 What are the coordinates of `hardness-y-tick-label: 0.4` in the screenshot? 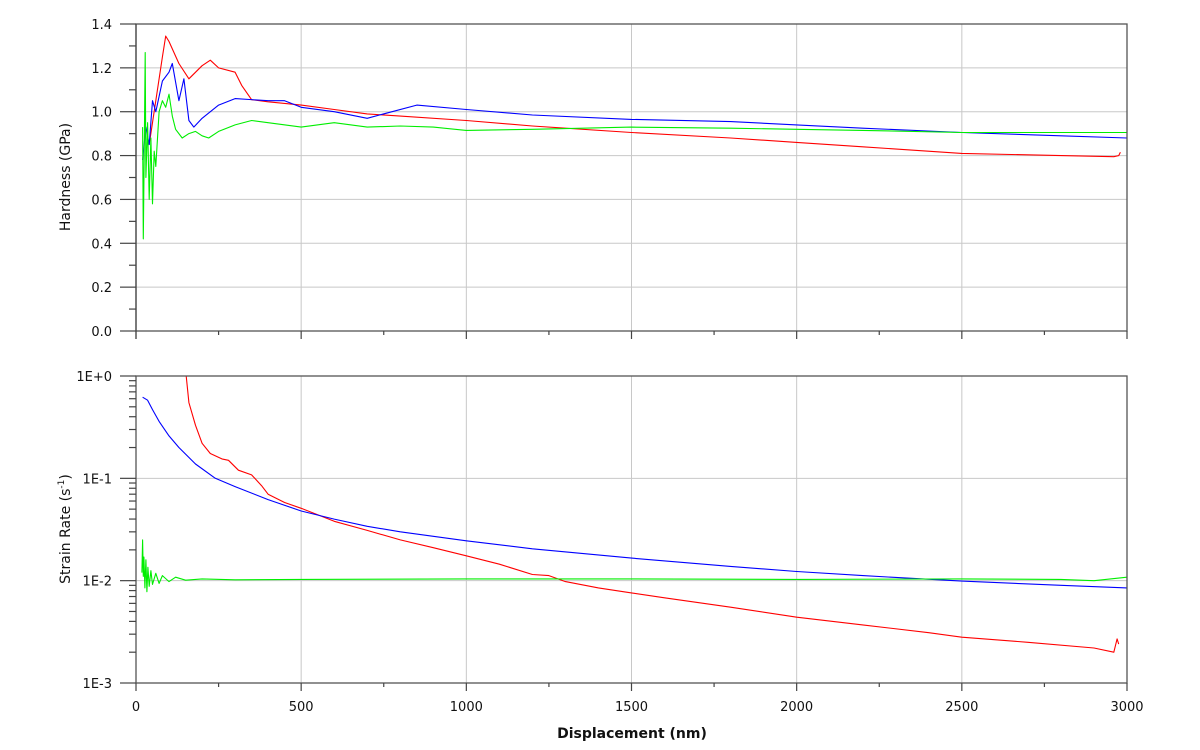 It's located at (101, 244).